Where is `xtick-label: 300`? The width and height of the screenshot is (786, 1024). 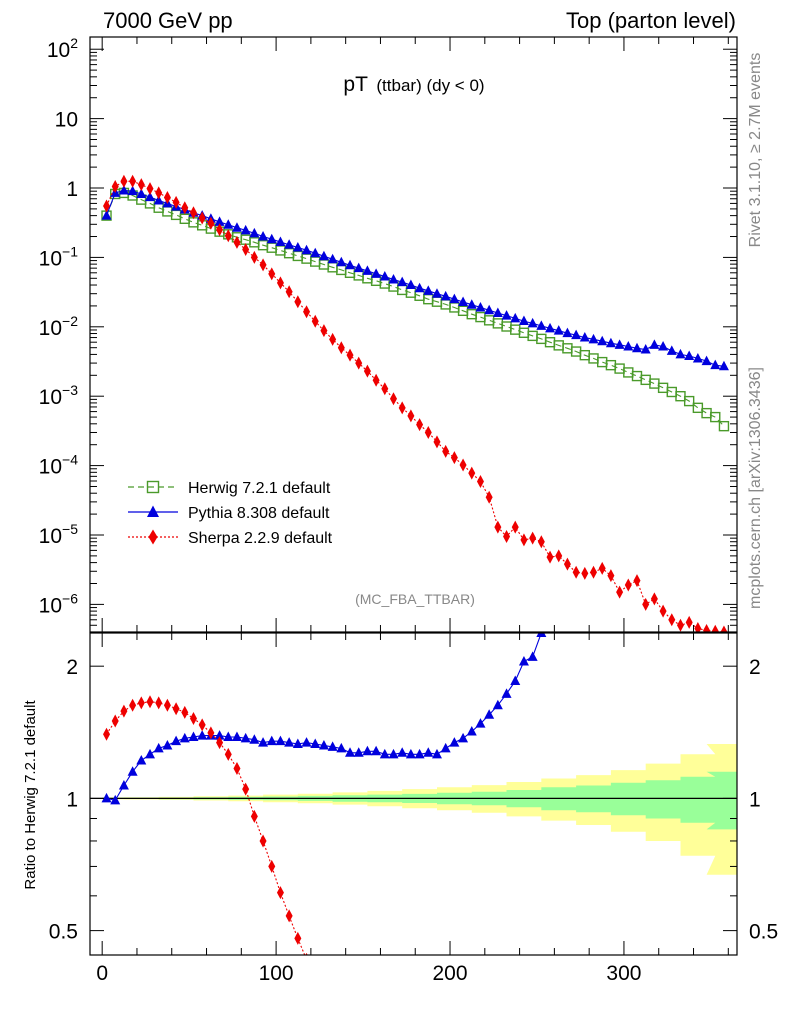
xtick-label: 300 is located at coordinates (623, 973).